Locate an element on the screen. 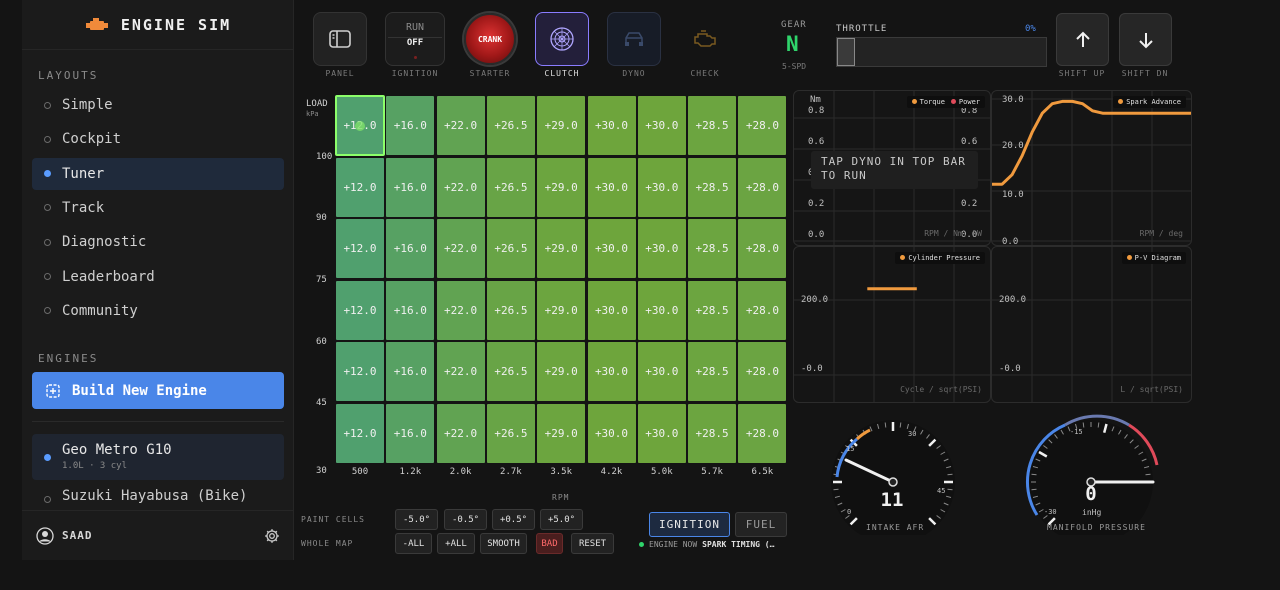 The height and width of the screenshot is (590, 1280). check-engine-button is located at coordinates (705, 39).